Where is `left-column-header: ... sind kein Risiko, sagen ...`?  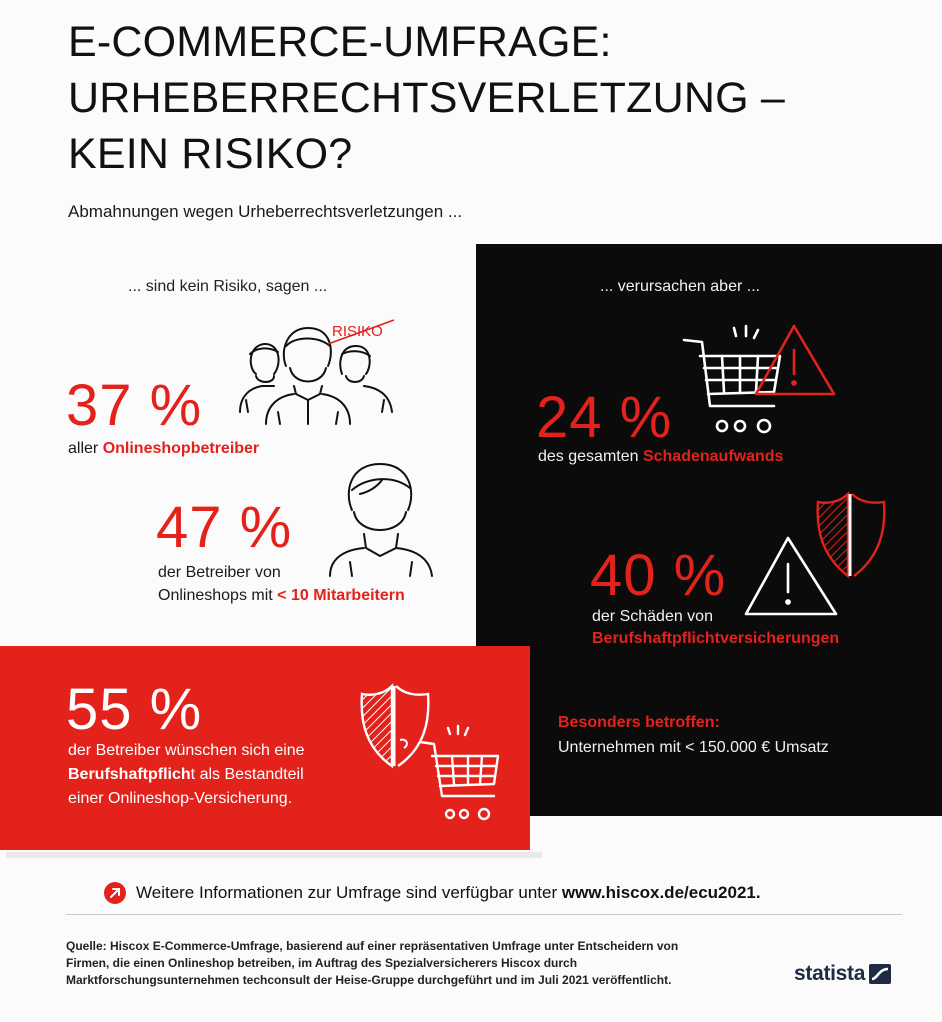
left-column-header: ... sind kein Risiko, sagen ... is located at coordinates (228, 286).